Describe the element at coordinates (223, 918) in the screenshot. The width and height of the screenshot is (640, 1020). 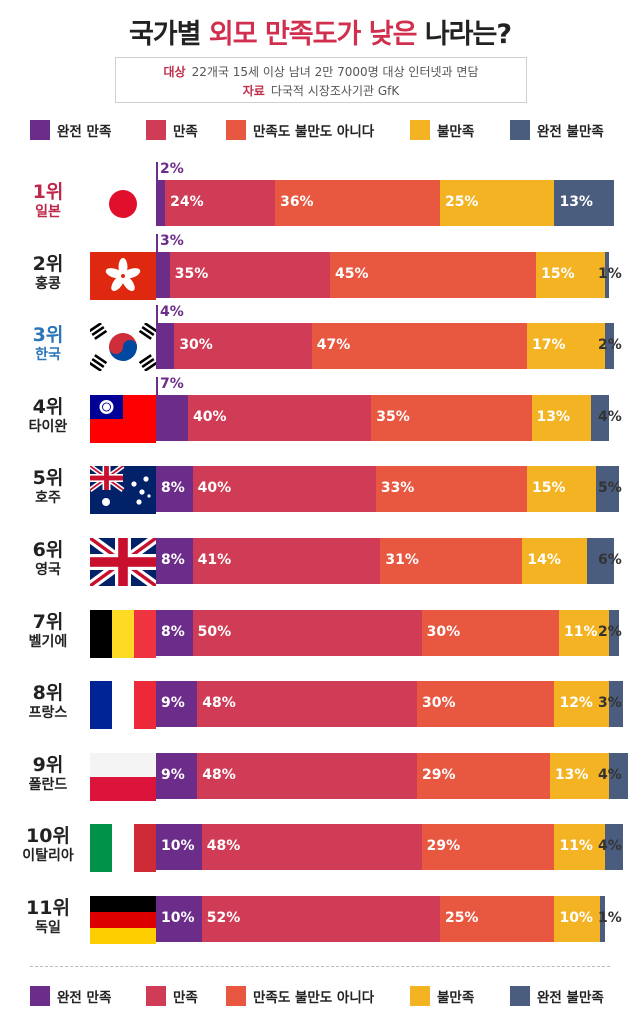
I see `data-label: 52%` at that location.